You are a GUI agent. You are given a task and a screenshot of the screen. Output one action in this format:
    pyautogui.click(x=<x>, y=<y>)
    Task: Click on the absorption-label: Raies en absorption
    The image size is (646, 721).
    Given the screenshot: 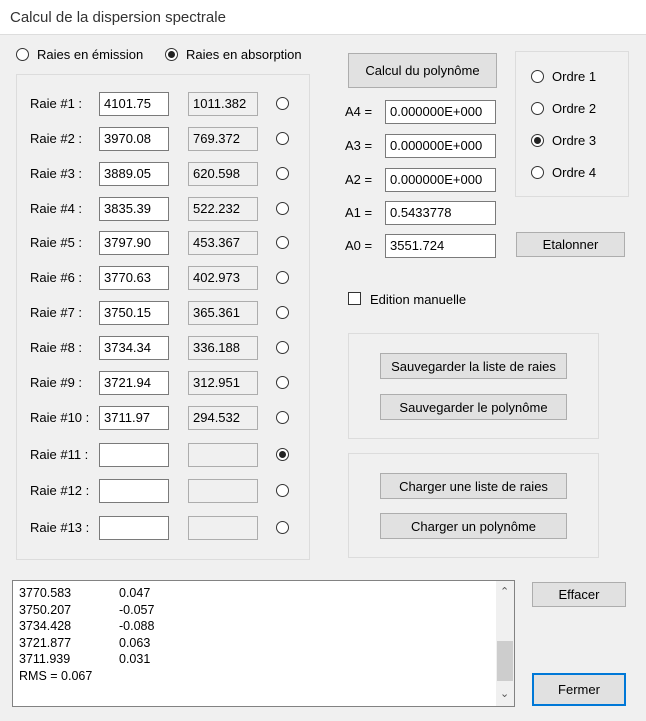 What is the action you would take?
    pyautogui.click(x=244, y=54)
    